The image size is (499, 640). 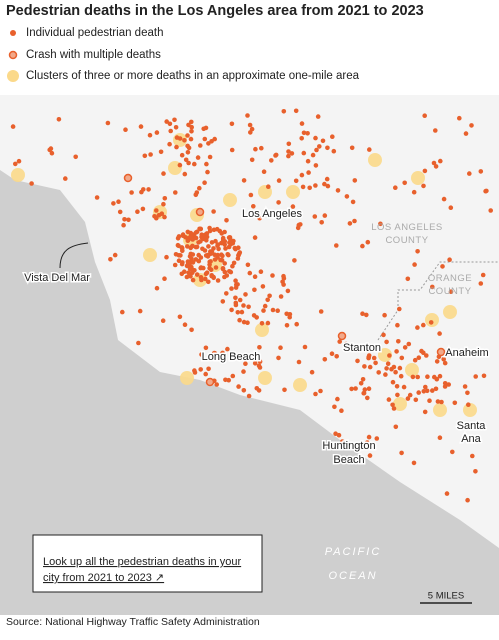 What do you see at coordinates (440, 410) in the screenshot?
I see `cluster` at bounding box center [440, 410].